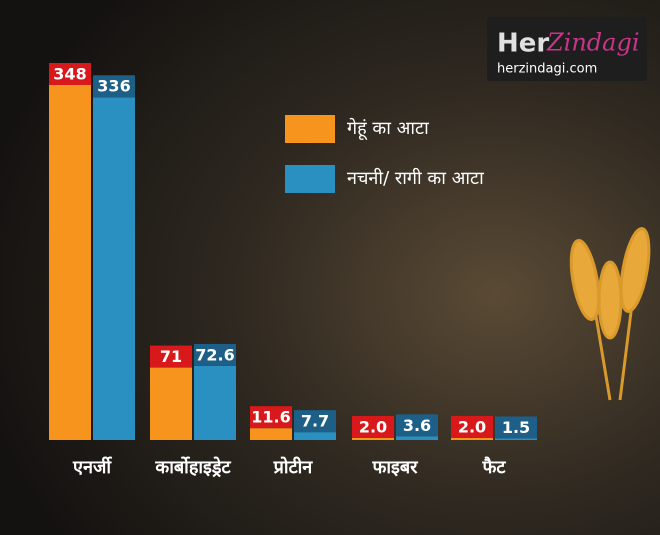 The width and height of the screenshot is (660, 535). Describe the element at coordinates (388, 129) in the screenshot. I see `legend-label: गेहूं का आटा` at that location.